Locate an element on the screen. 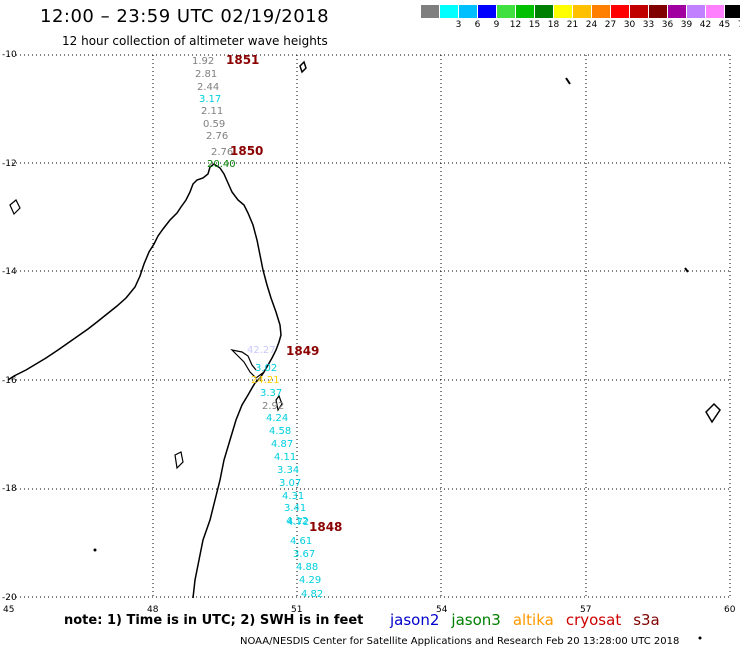 The width and height of the screenshot is (740, 650). pass-label-1851: 1851 is located at coordinates (242, 60).